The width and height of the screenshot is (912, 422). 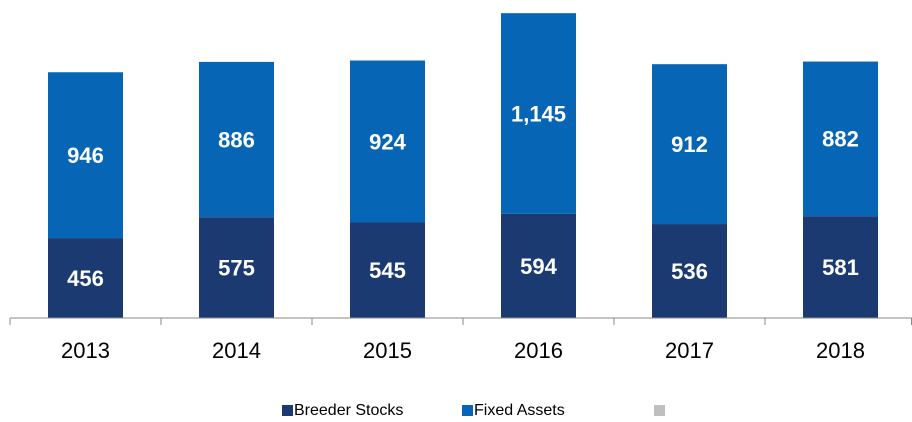 I want to click on value-label: 545, so click(x=387, y=270).